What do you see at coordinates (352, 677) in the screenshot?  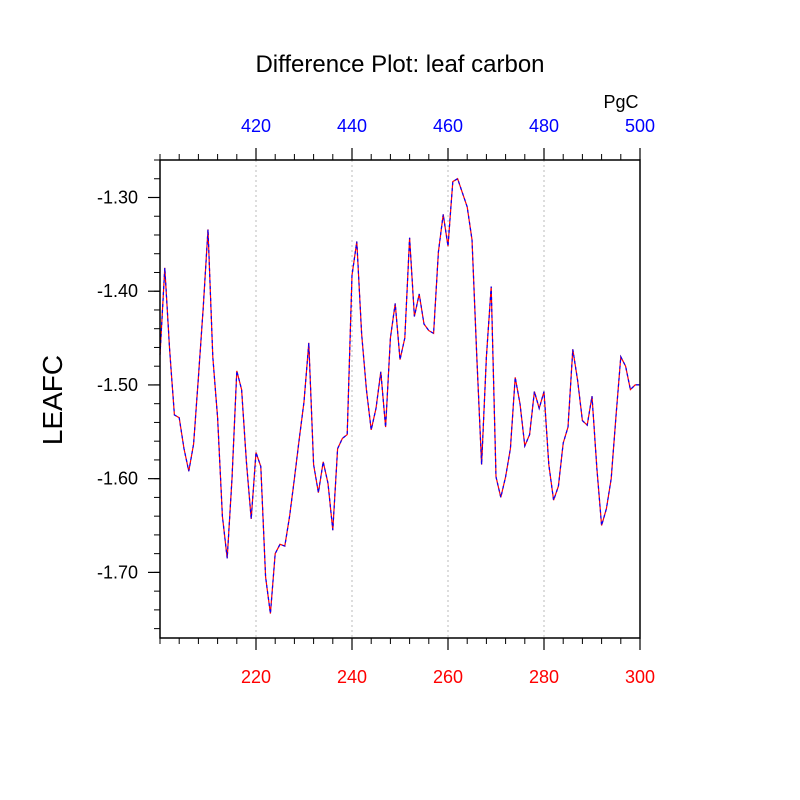 I see `x-tick-label: 240` at bounding box center [352, 677].